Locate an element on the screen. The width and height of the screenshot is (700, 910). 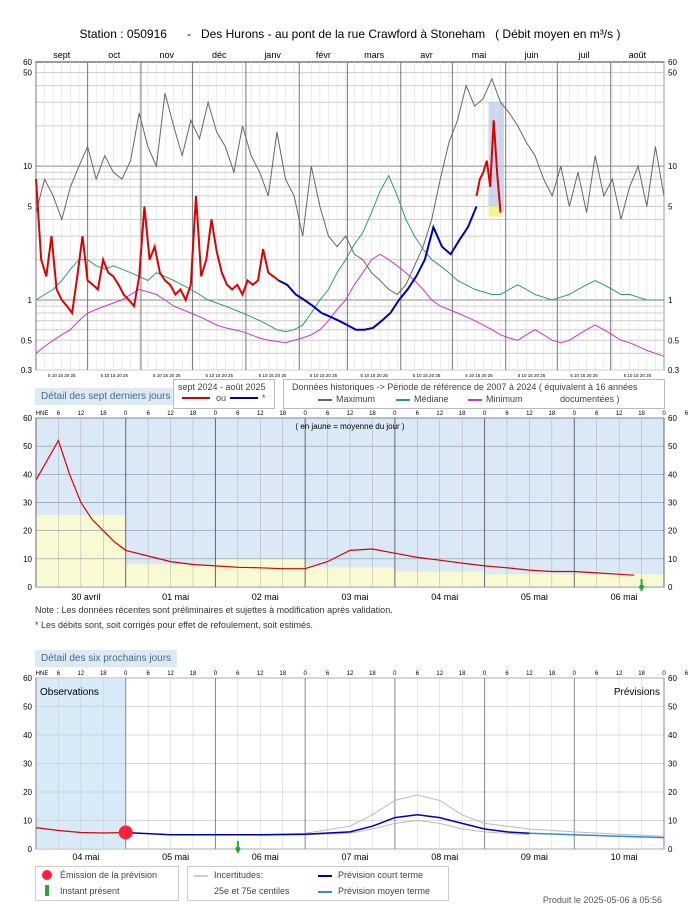
legend-incert: Incertitudes: is located at coordinates (239, 875).